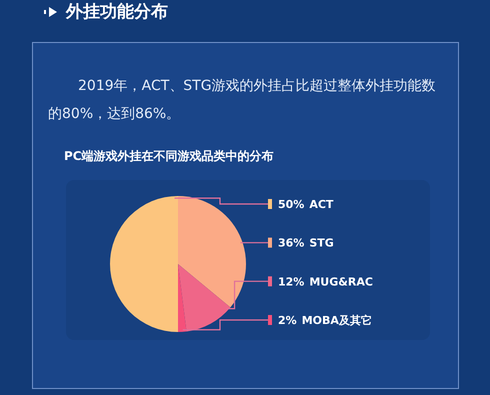 This screenshot has height=395, width=490. What do you see at coordinates (169, 156) in the screenshot?
I see `chart-subtitle: PC端游戏外挂在不同游戏品类中的分布` at bounding box center [169, 156].